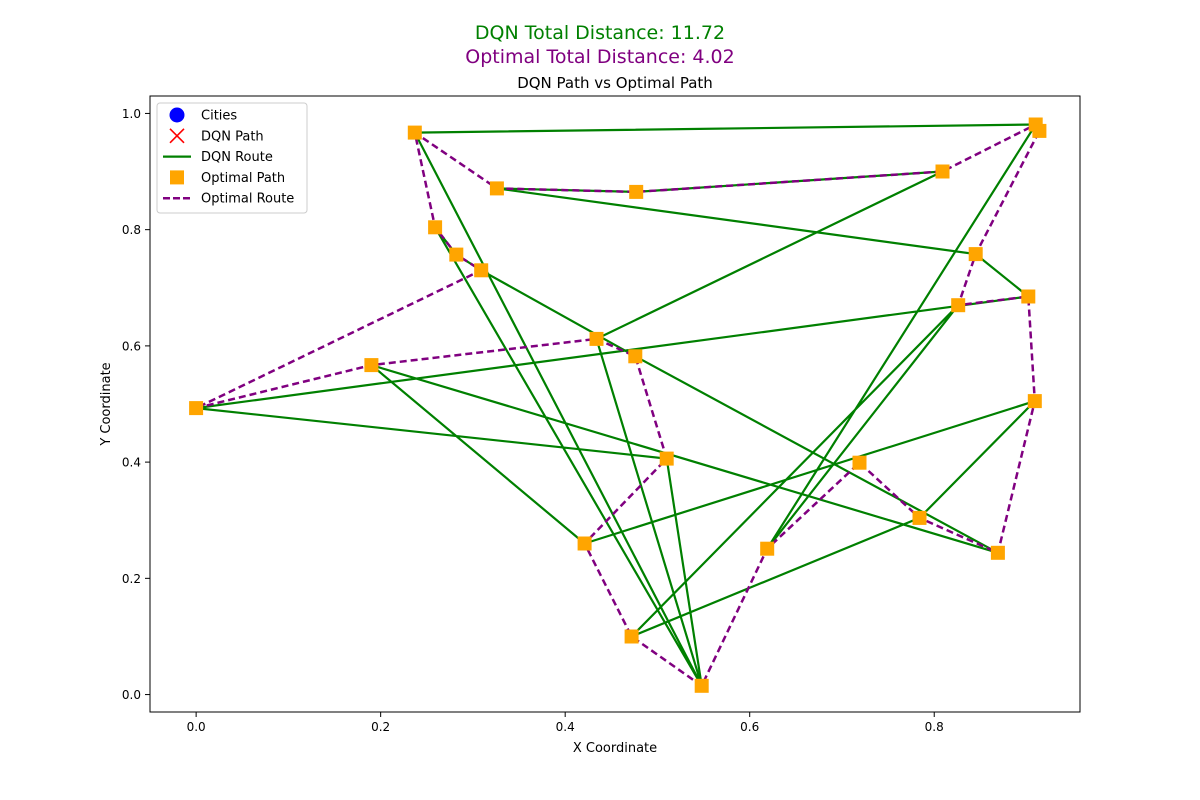 This screenshot has width=1200, height=800. I want to click on legend-dqn-path-swatch, so click(177, 136).